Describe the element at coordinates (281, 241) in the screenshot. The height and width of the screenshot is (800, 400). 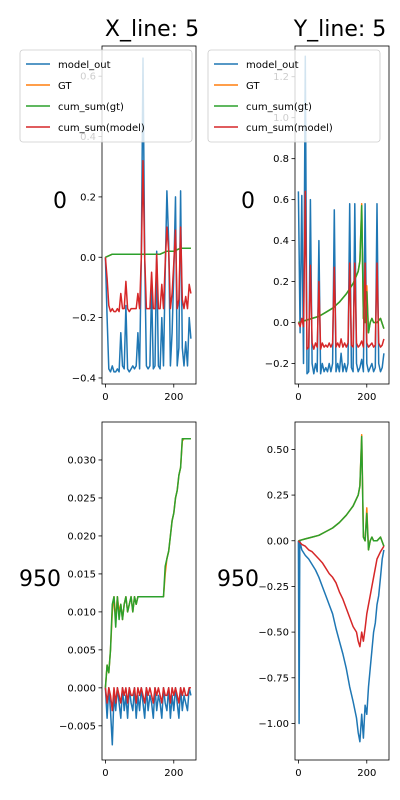
I see `y-tick-label: 0.4` at that location.